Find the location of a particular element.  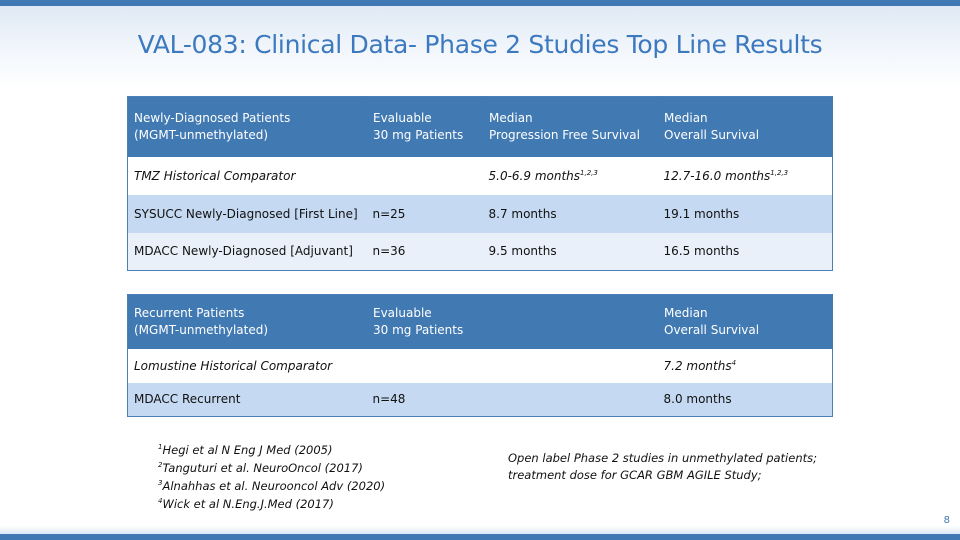

study-cell: Lomustine Historical Comparator is located at coordinates (247, 365).